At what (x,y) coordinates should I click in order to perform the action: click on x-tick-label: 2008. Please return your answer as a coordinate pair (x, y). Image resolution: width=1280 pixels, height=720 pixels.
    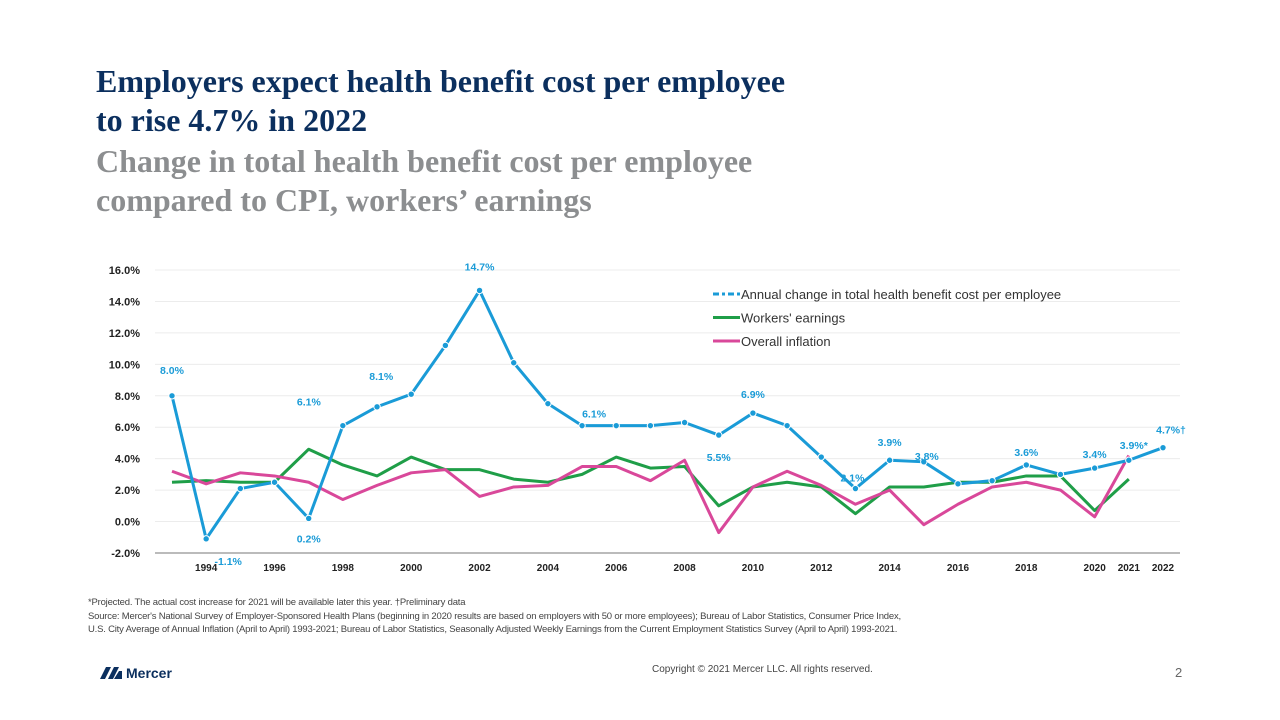
    Looking at the image, I should click on (684, 568).